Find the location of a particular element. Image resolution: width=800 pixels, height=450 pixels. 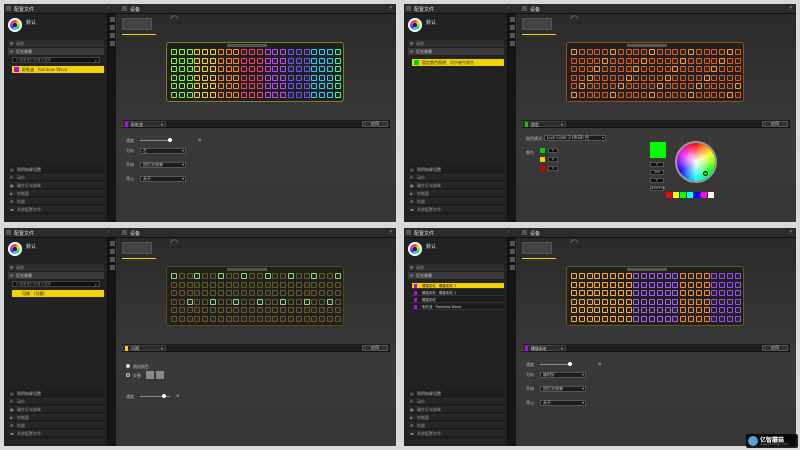

control-select: 由灯光效果 ▾ is located at coordinates (563, 389).